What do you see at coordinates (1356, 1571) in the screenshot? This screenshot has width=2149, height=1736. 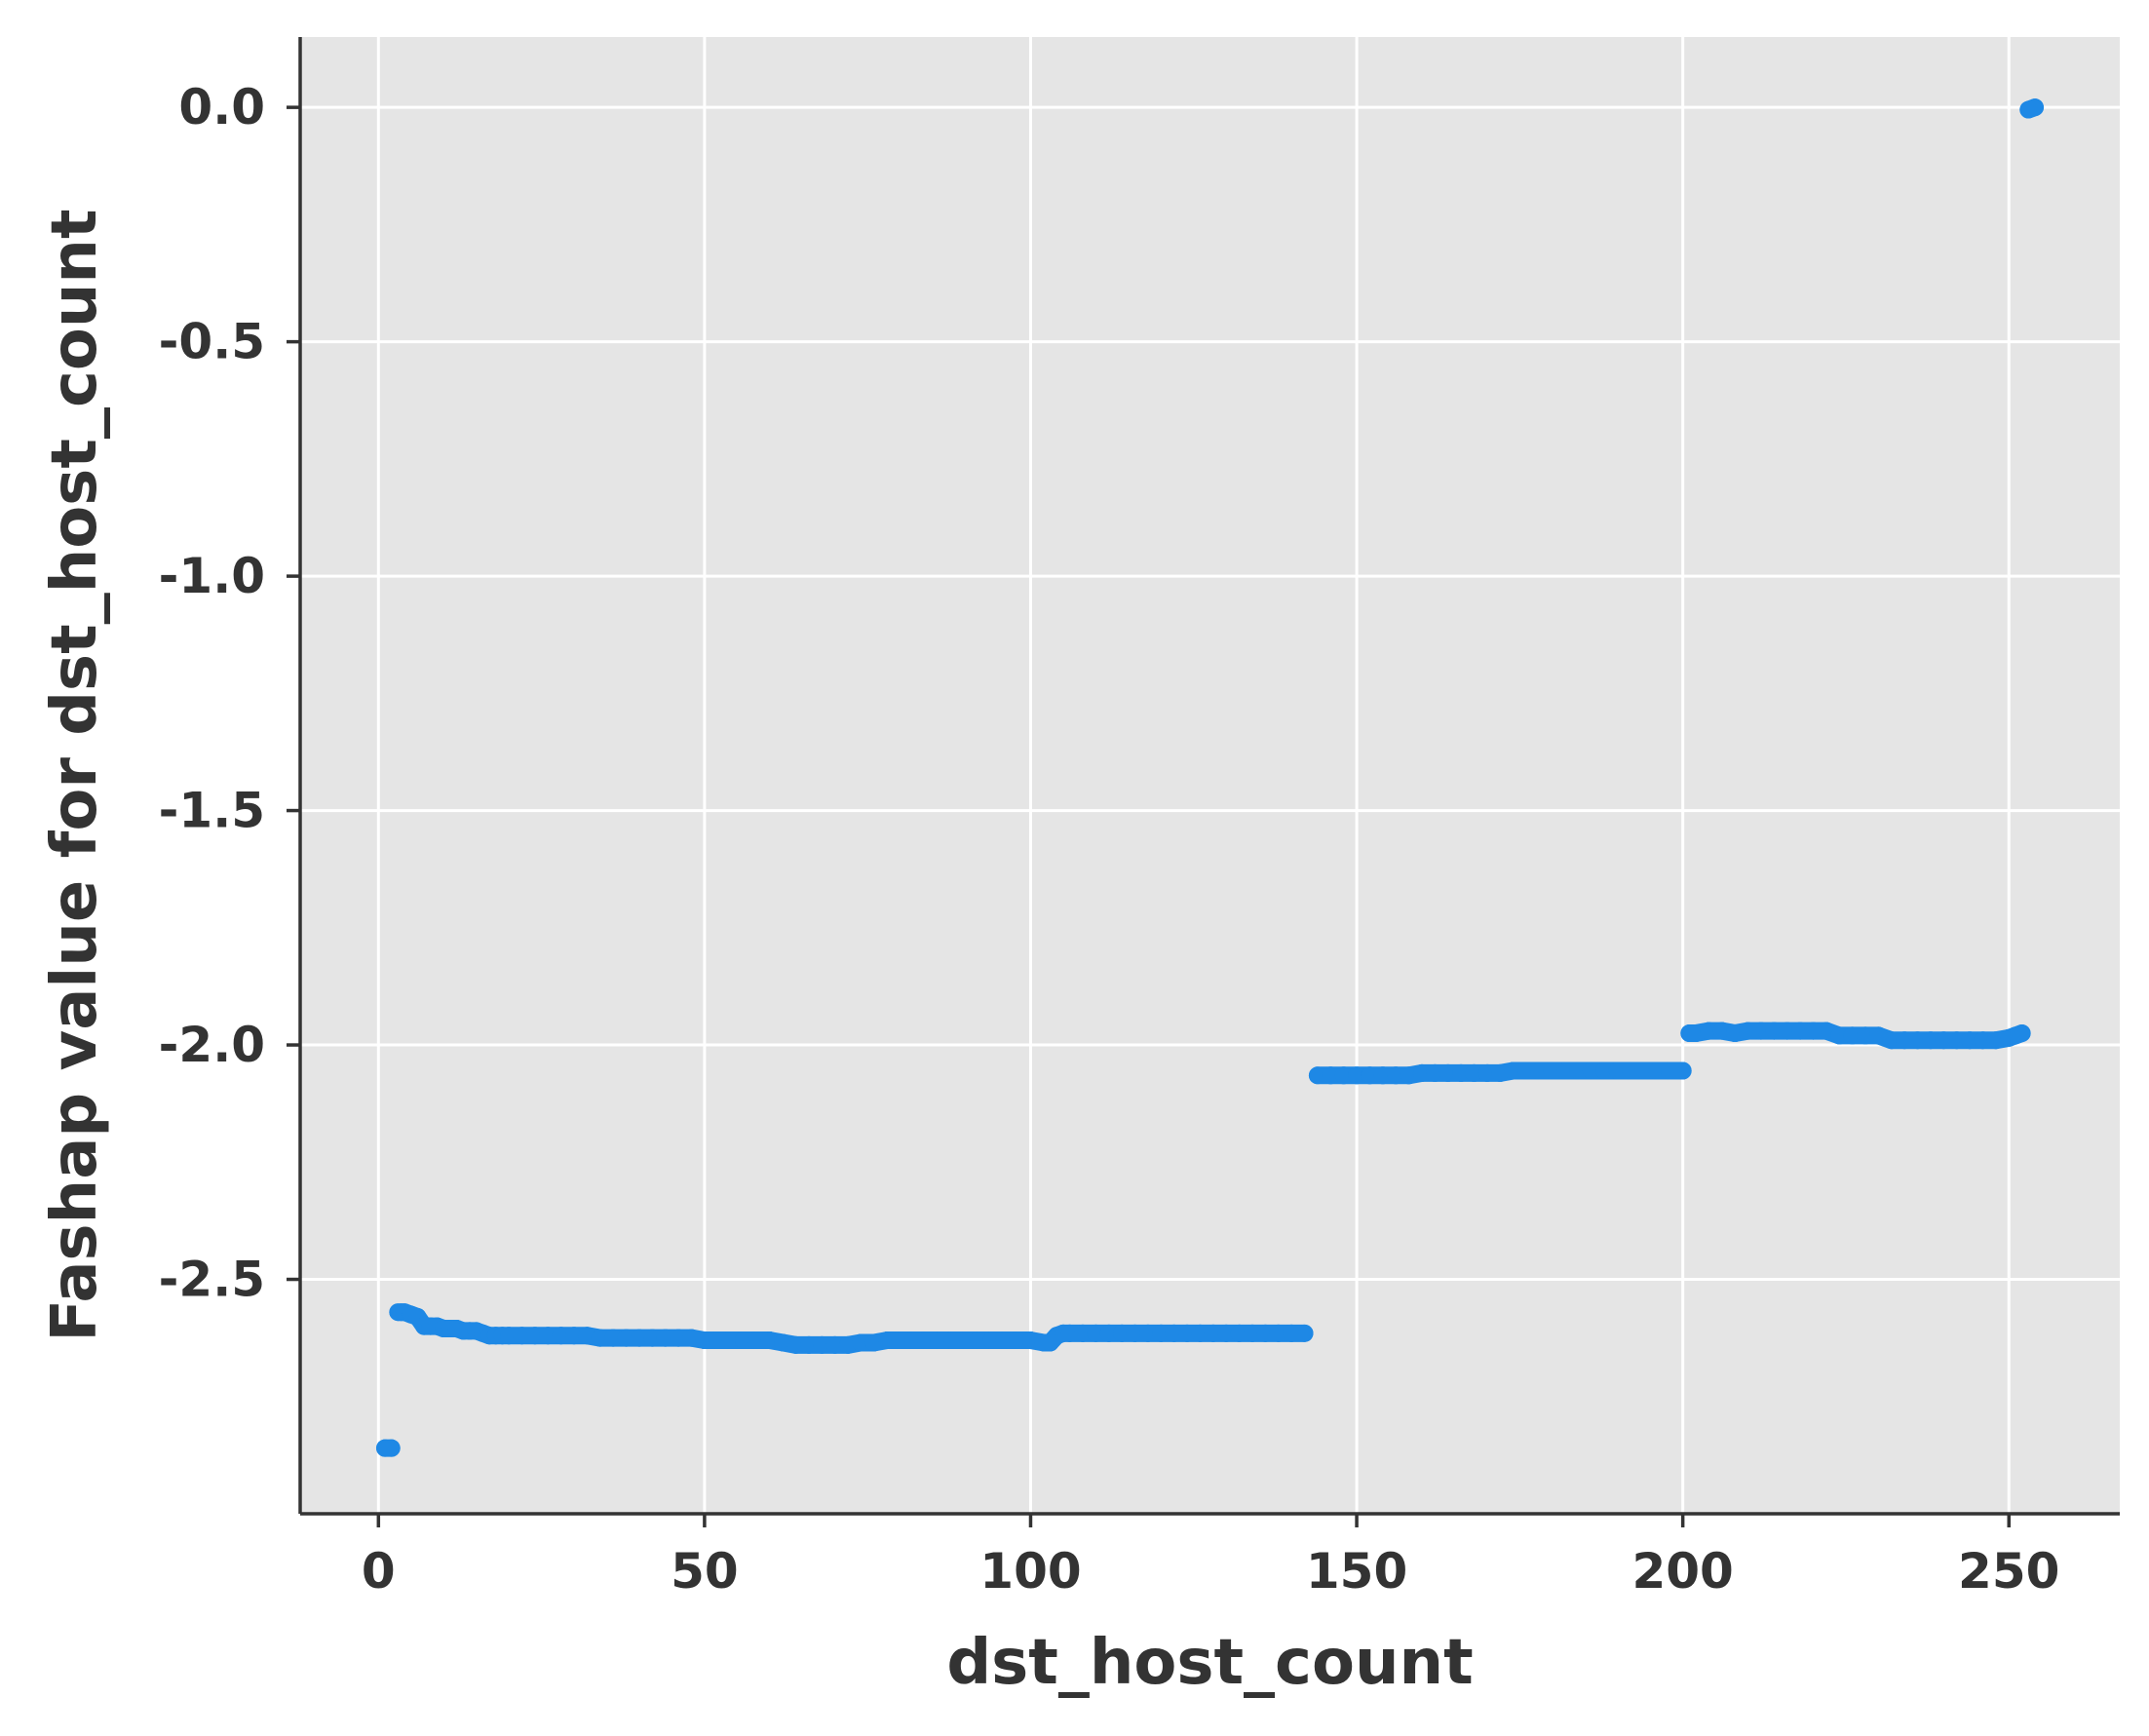 I see `x-tick-label: 150` at bounding box center [1356, 1571].